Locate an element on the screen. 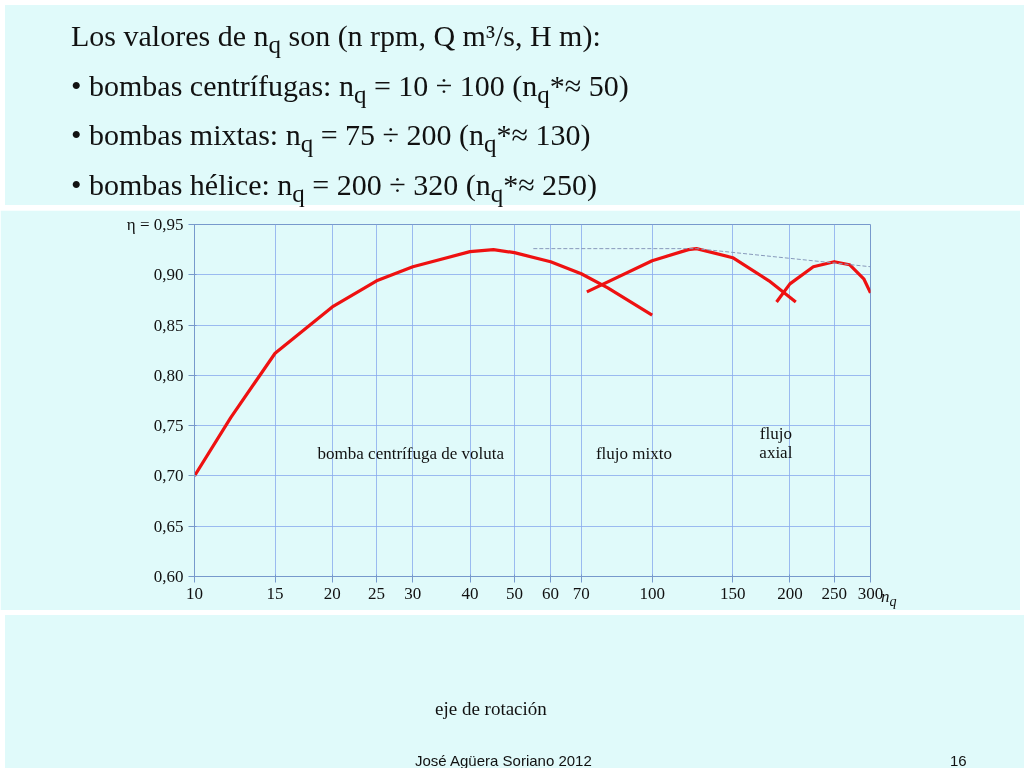 The width and height of the screenshot is (1024, 768). x-tick-label: 250 is located at coordinates (834, 593).